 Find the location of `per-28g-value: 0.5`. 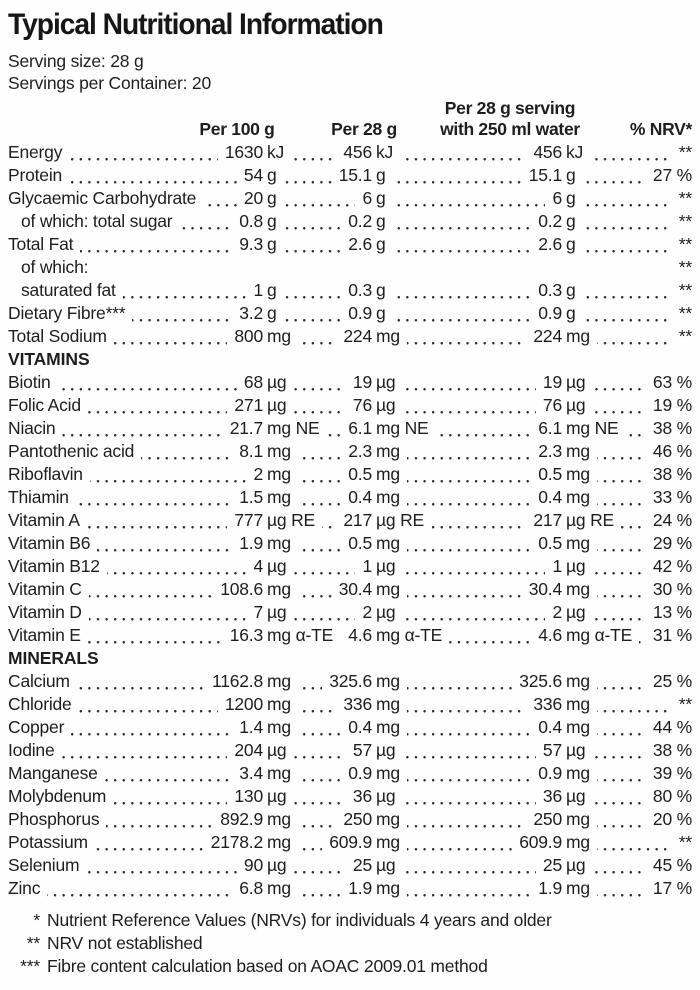

per-28g-value: 0.5 is located at coordinates (356, 474).